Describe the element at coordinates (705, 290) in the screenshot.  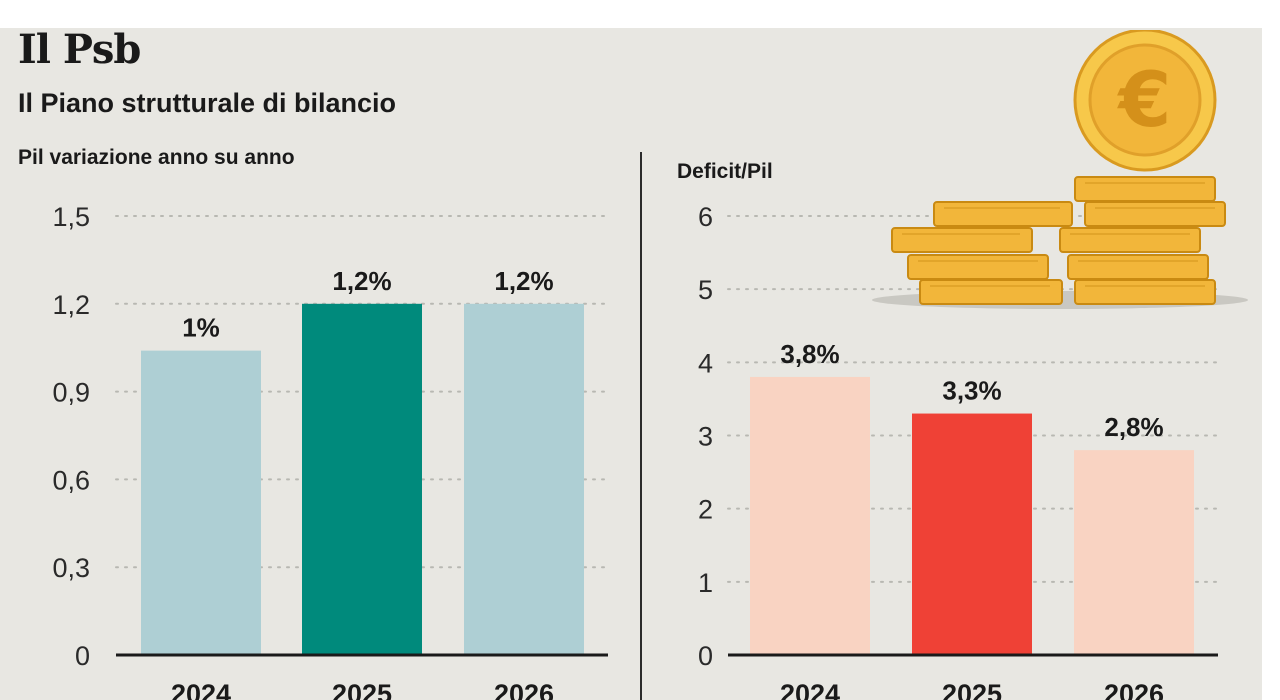
I see `y-tick-label: 5` at that location.